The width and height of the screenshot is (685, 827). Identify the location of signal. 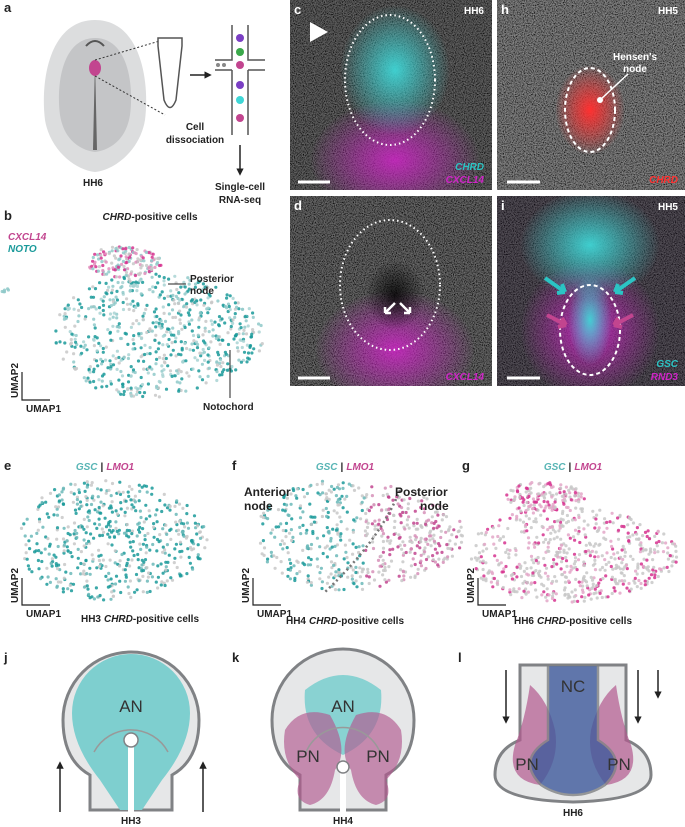
(590, 320).